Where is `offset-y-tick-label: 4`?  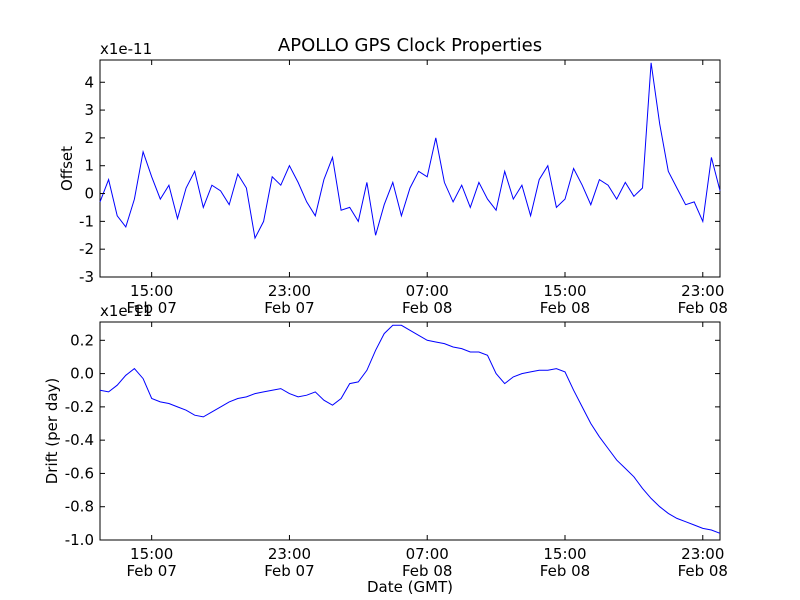 offset-y-tick-label: 4 is located at coordinates (89, 82).